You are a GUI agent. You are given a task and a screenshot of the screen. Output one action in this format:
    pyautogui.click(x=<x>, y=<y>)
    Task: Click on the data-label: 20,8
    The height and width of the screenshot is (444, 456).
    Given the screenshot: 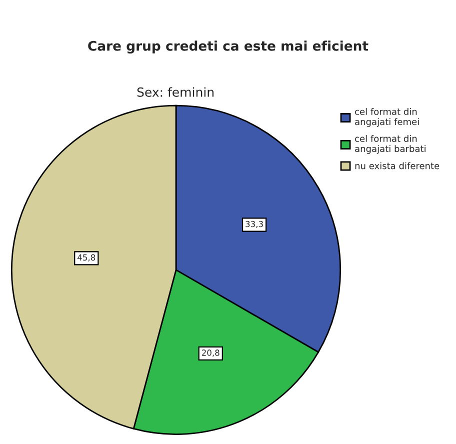 What is the action you would take?
    pyautogui.click(x=211, y=353)
    